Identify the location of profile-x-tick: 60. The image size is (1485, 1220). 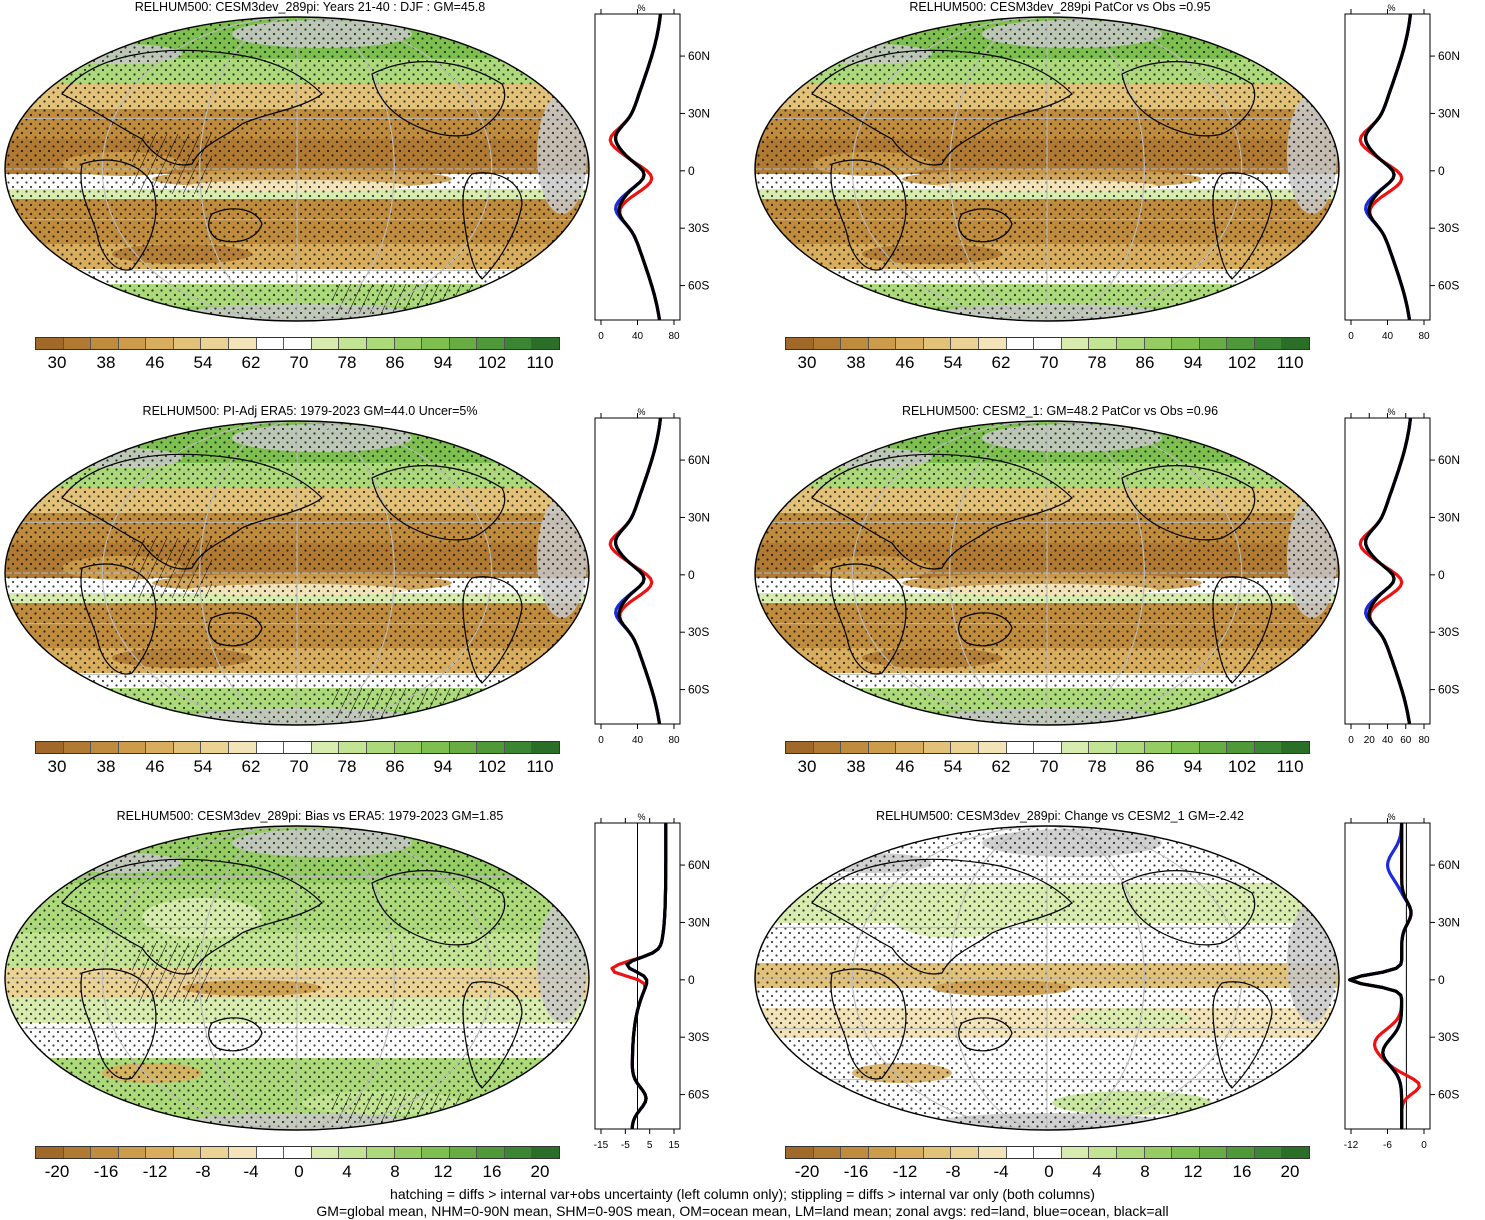
(1406, 740).